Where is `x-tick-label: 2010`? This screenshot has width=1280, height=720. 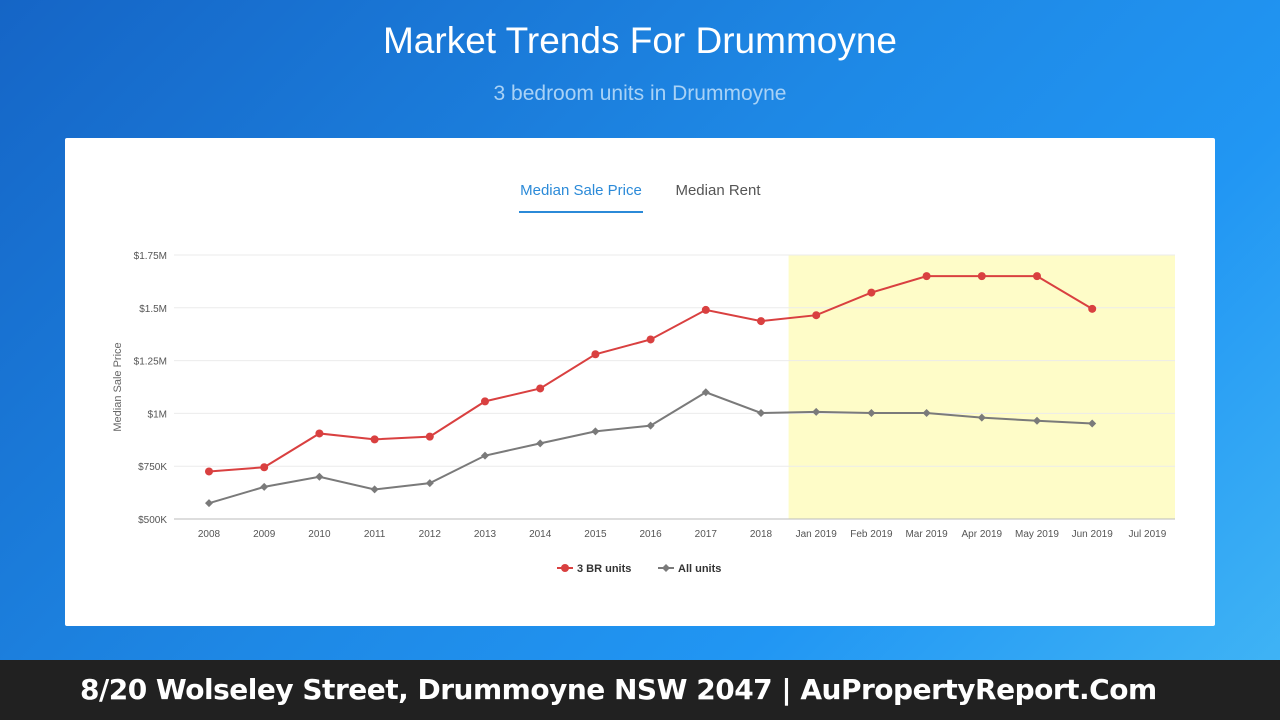 x-tick-label: 2010 is located at coordinates (319, 534).